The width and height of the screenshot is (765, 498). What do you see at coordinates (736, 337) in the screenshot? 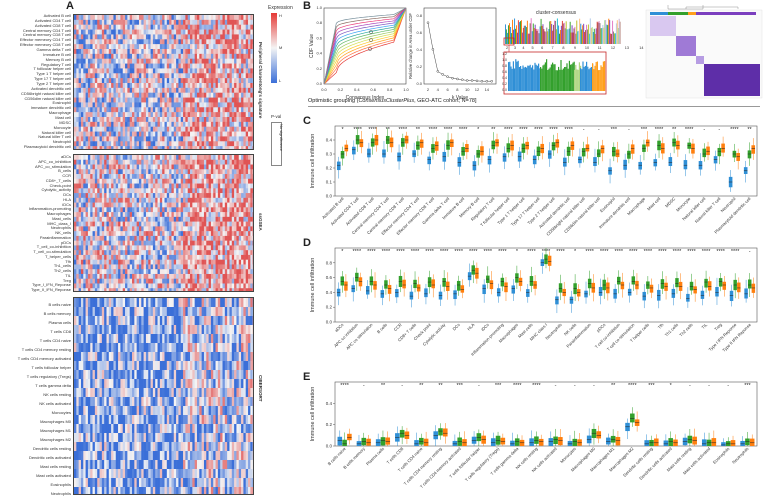
I see `x-tick-label: Type II IFN Reponse` at bounding box center [736, 337].